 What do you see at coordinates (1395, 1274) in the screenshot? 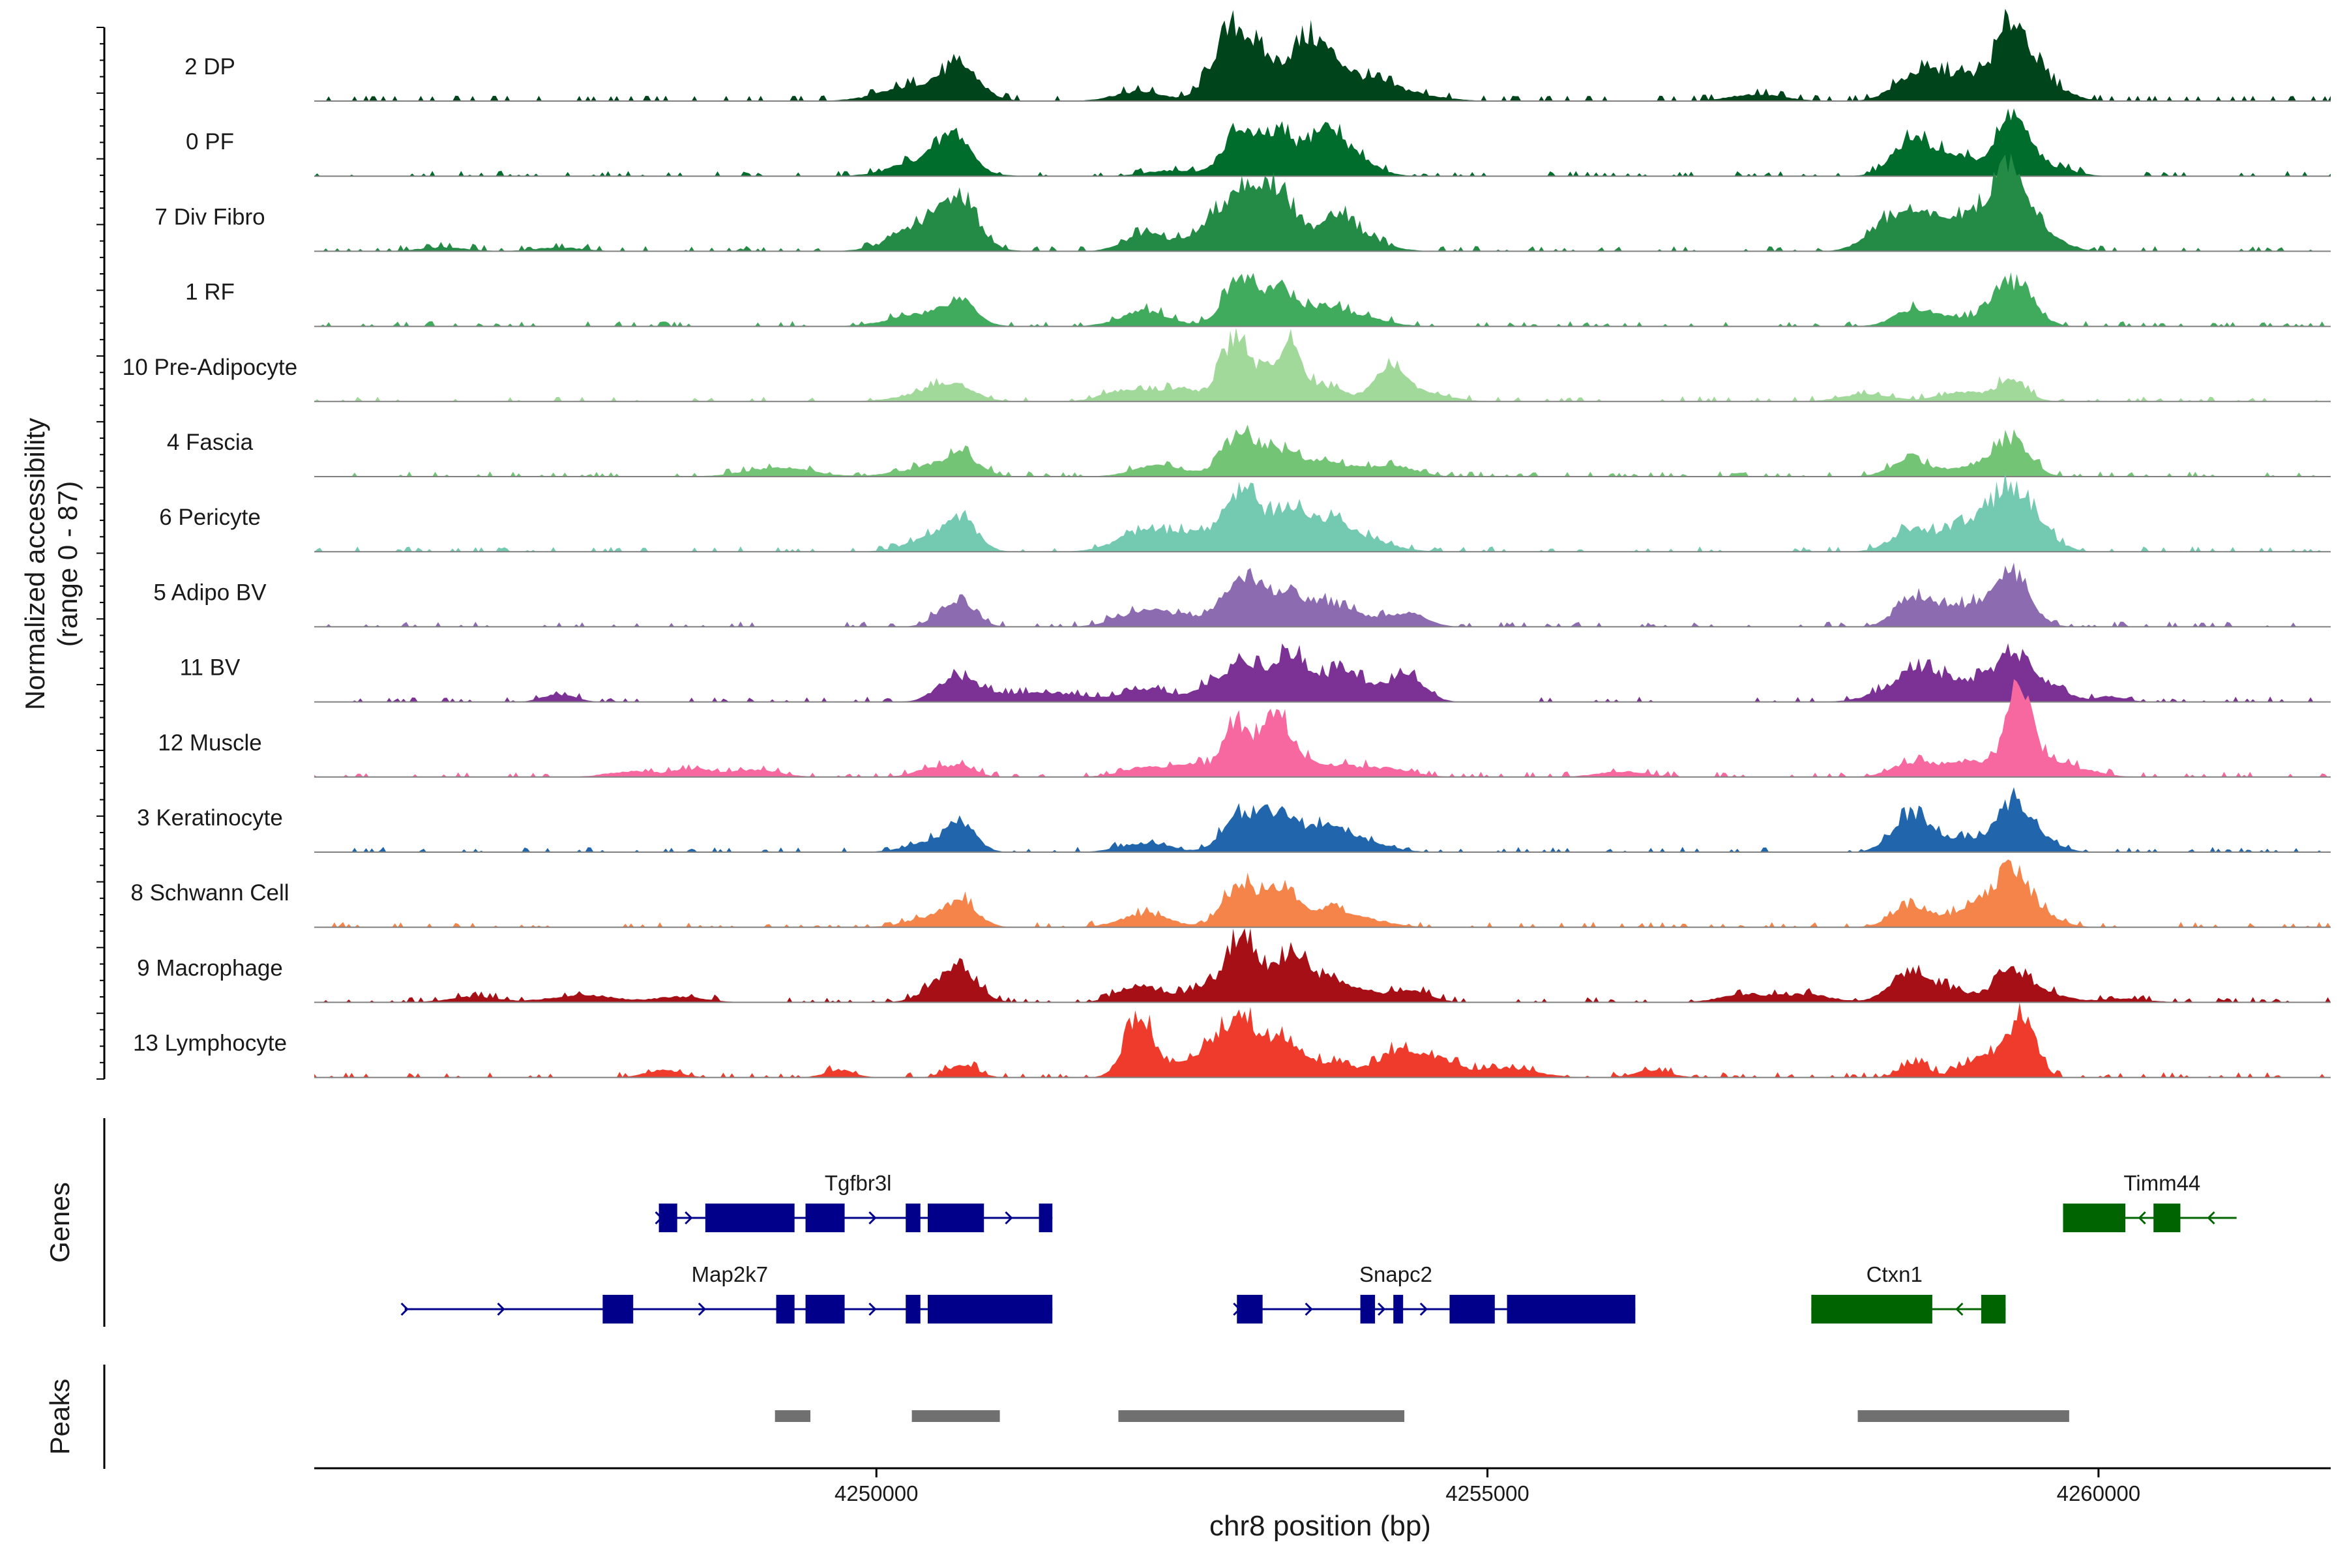
I see `gene-label: Snapc2` at bounding box center [1395, 1274].